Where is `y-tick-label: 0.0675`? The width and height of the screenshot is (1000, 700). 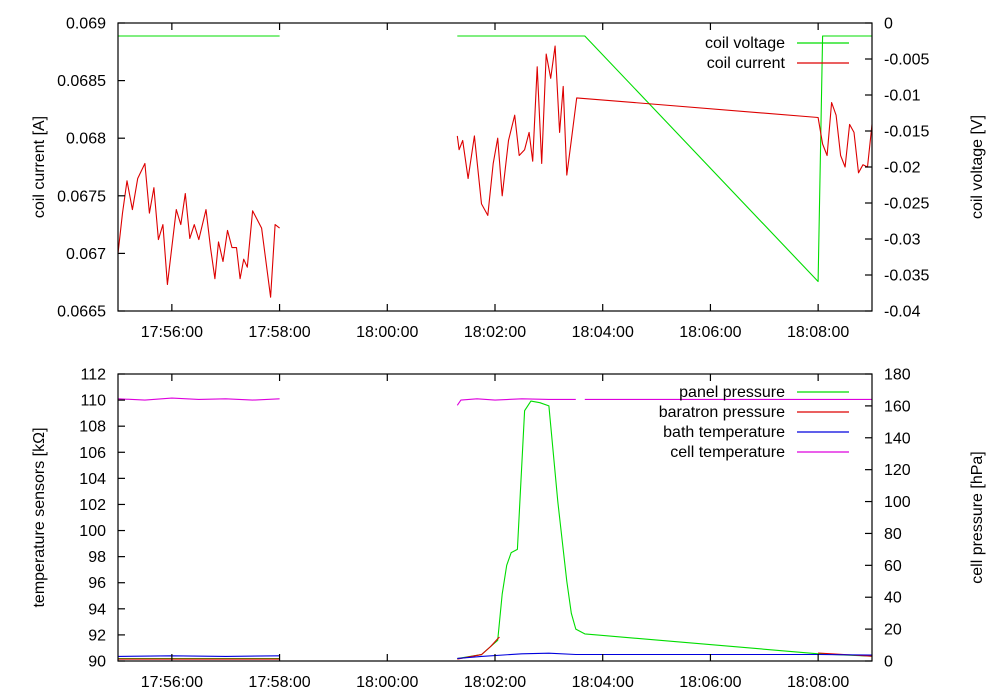
y-tick-label: 0.0675 is located at coordinates (81, 196).